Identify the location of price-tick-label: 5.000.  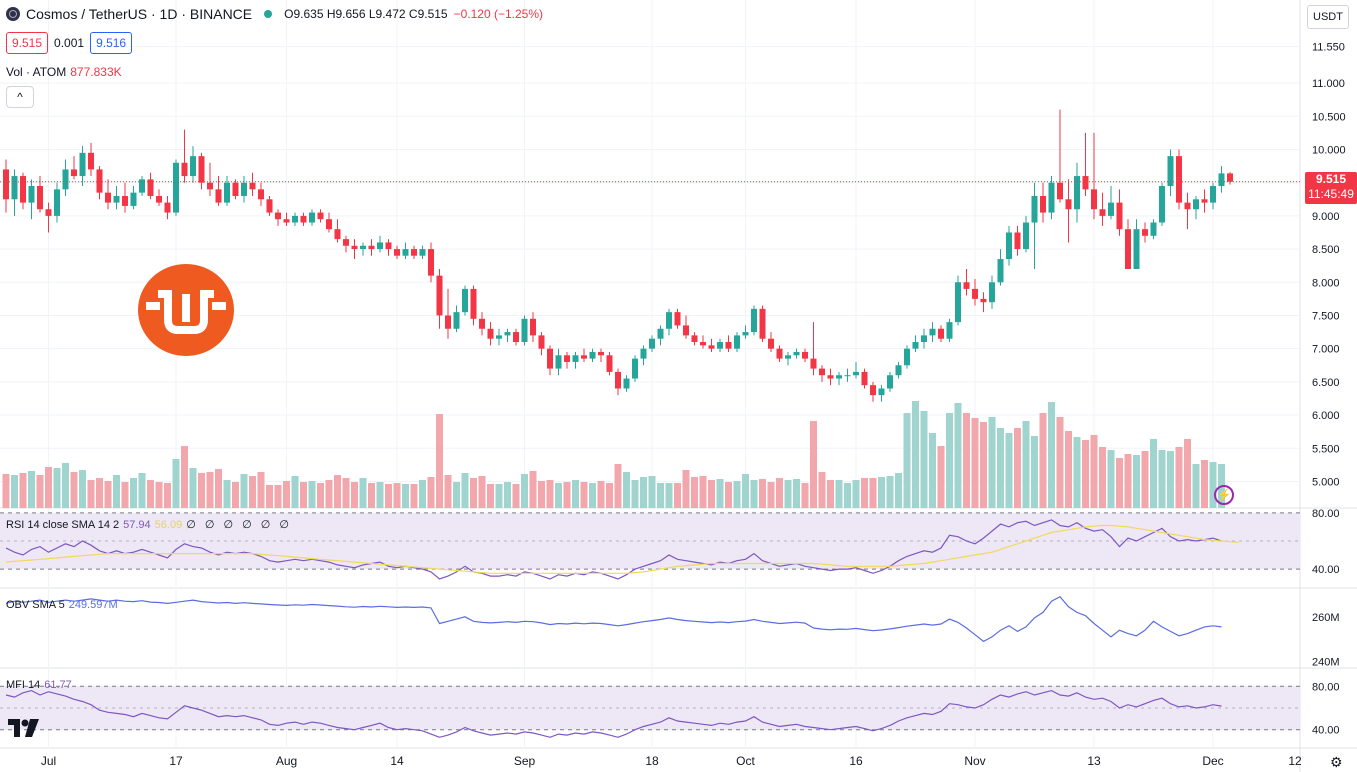
(1326, 482).